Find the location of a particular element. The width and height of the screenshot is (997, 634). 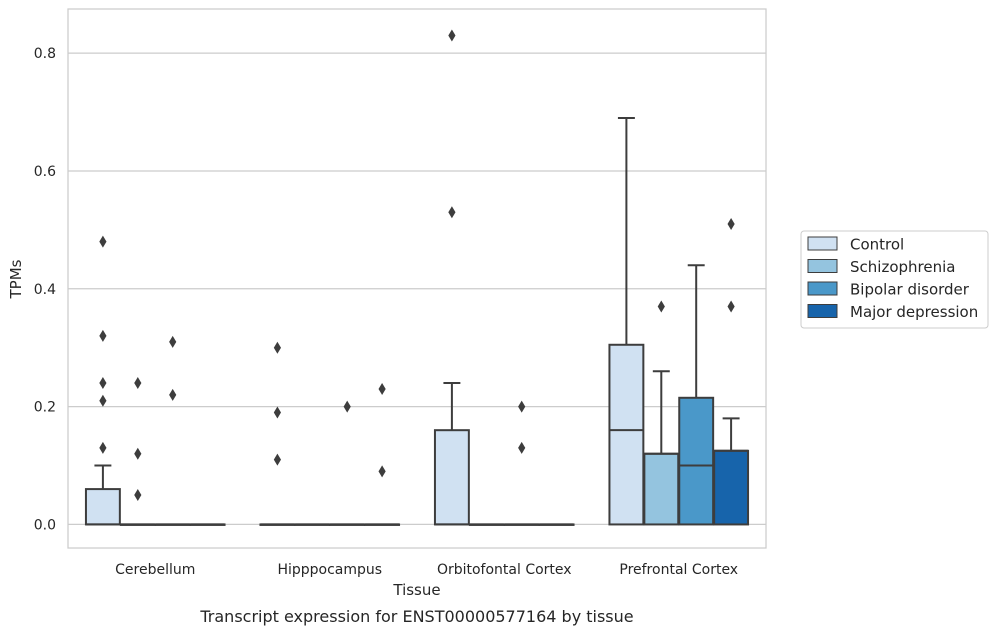

y-axis-title: TPMs is located at coordinates (16, 279).